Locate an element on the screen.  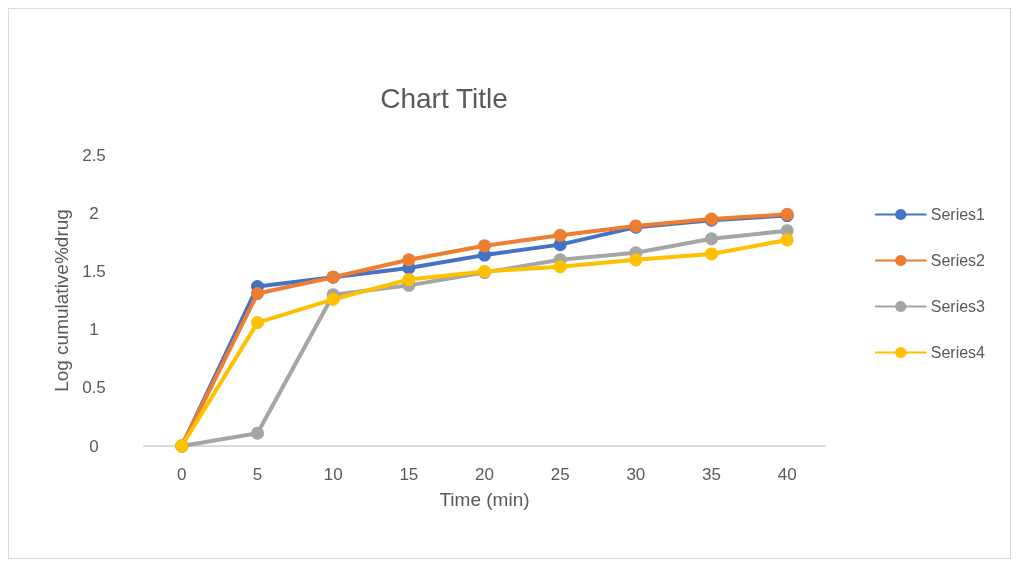
x-tick-label: 30 is located at coordinates (636, 474).